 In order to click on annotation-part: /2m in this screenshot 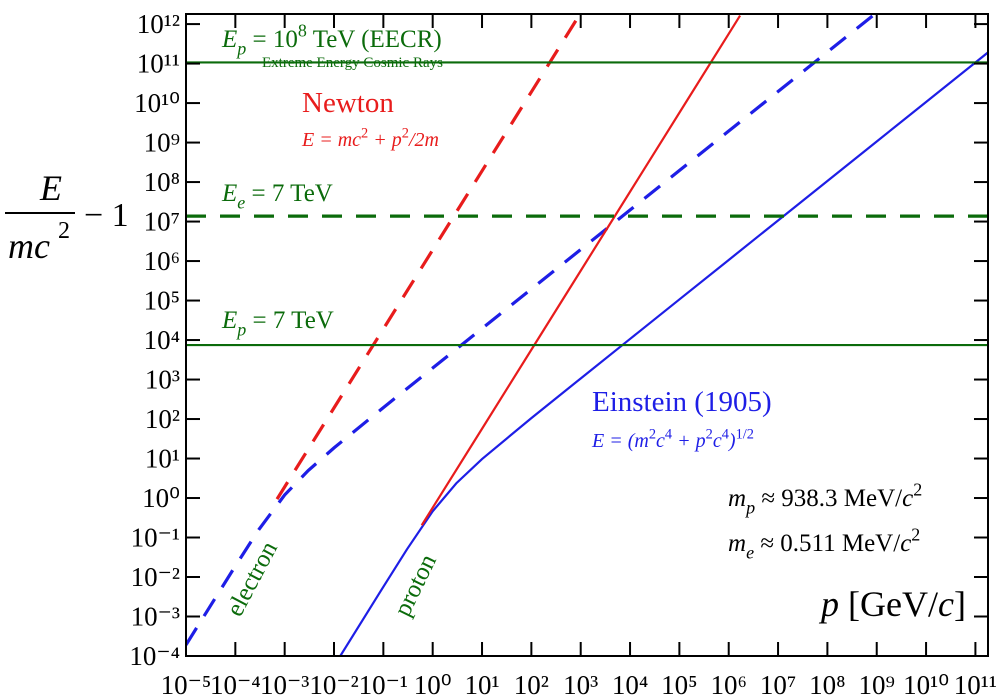, I will do `click(423, 140)`.